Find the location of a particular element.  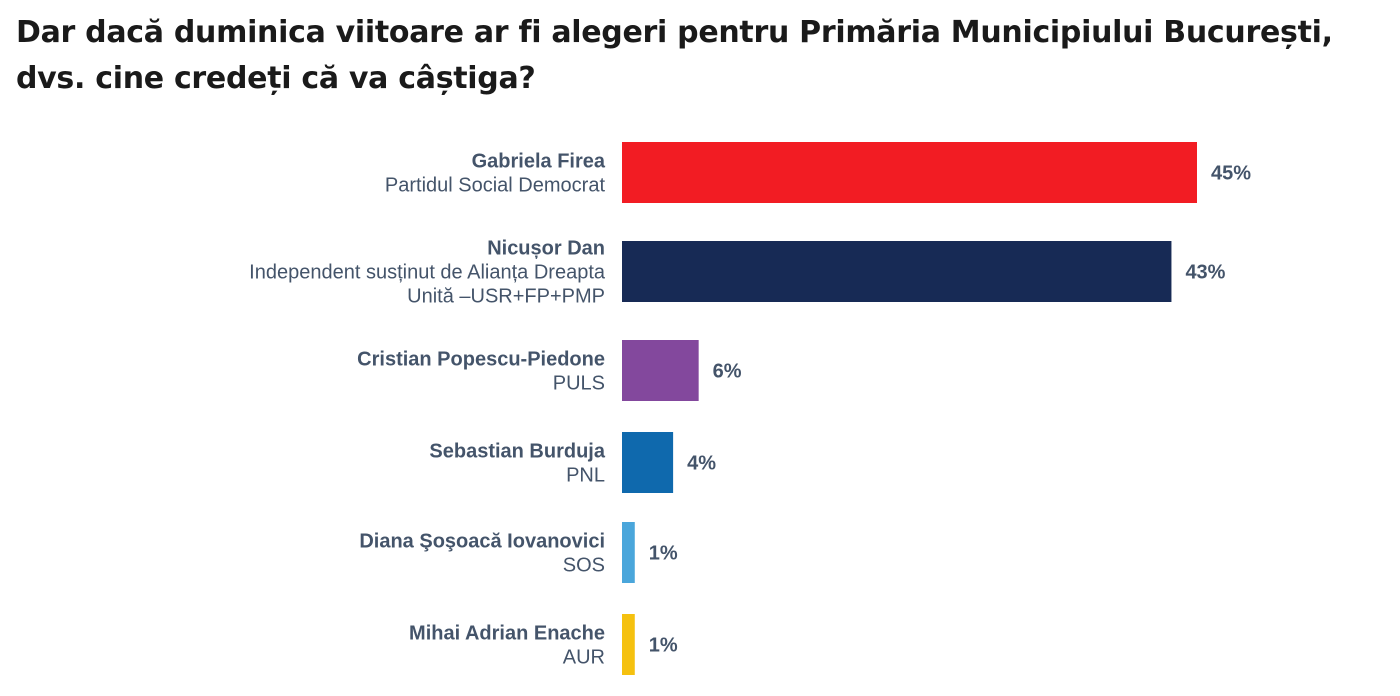

candidate-name: Diana Şoşoacă Iovanovici is located at coordinates (482, 542).